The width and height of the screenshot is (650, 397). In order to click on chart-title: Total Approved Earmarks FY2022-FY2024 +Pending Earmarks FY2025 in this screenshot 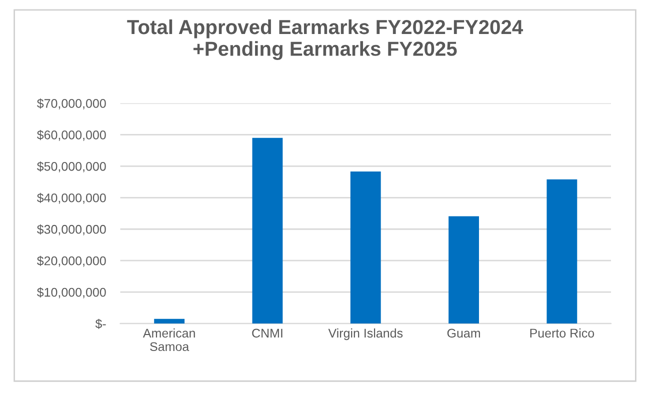, I will do `click(325, 39)`.